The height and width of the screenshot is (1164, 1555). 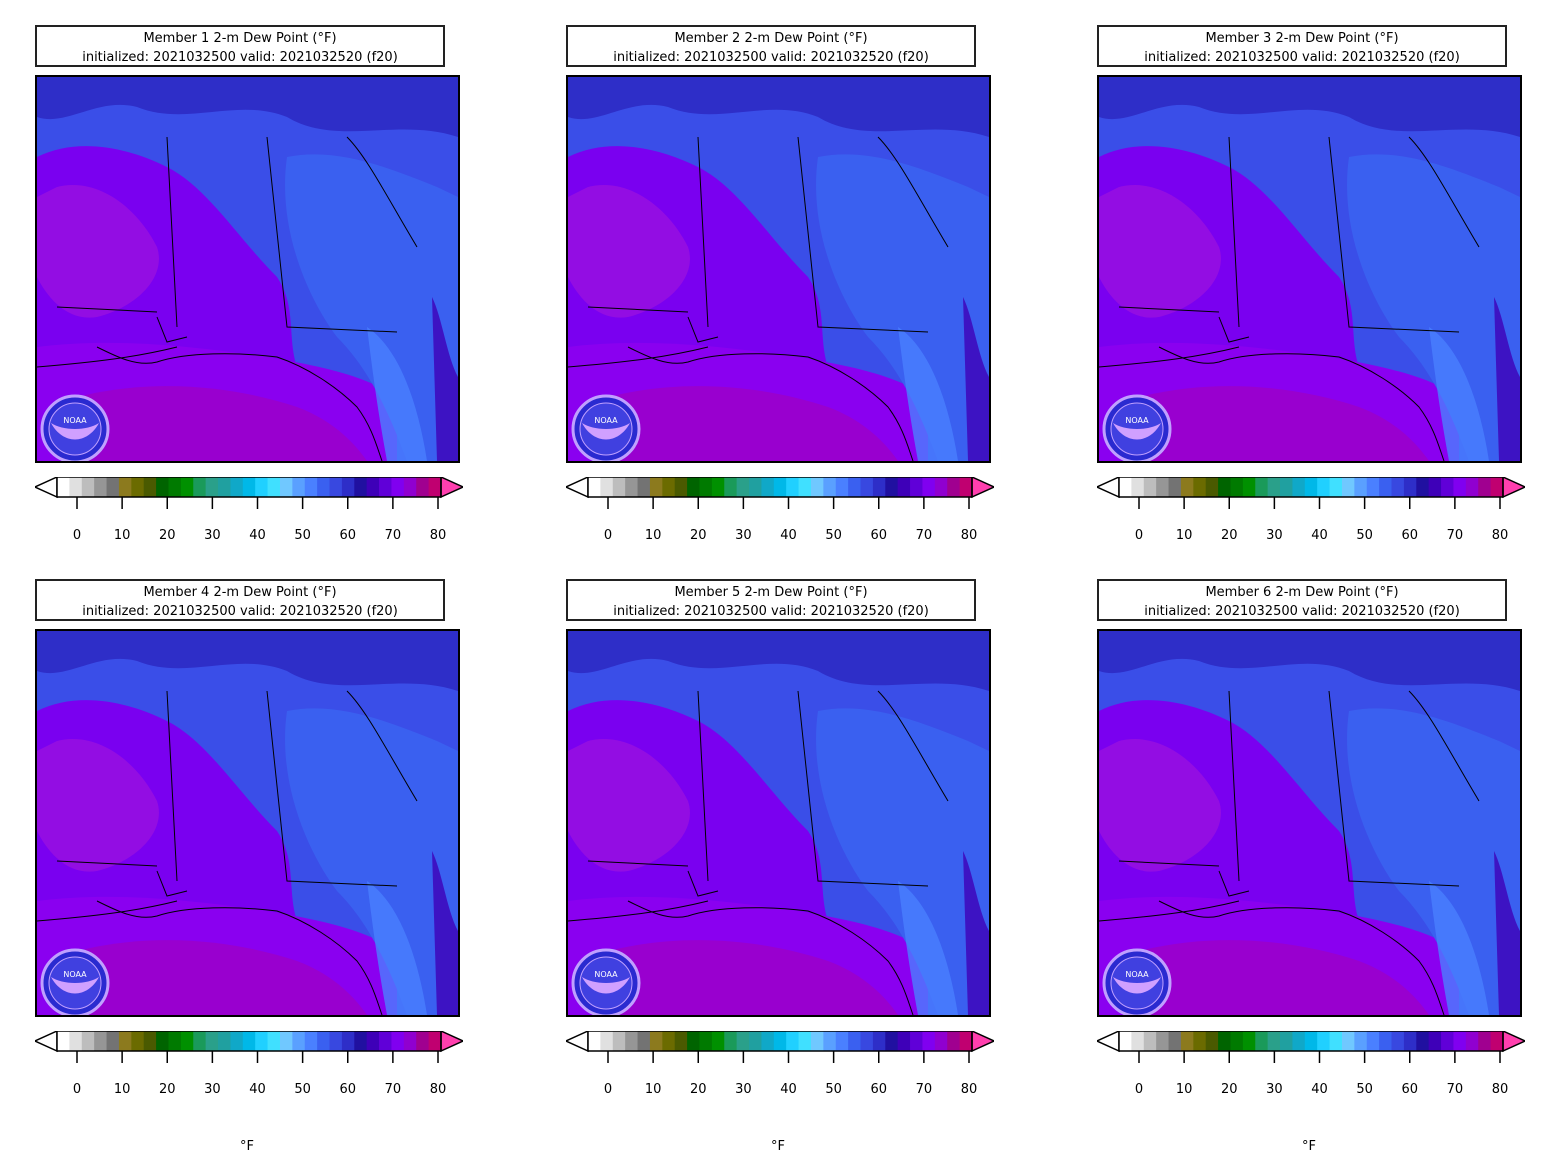 I want to click on colorbar-tick-label: 50, so click(x=302, y=535).